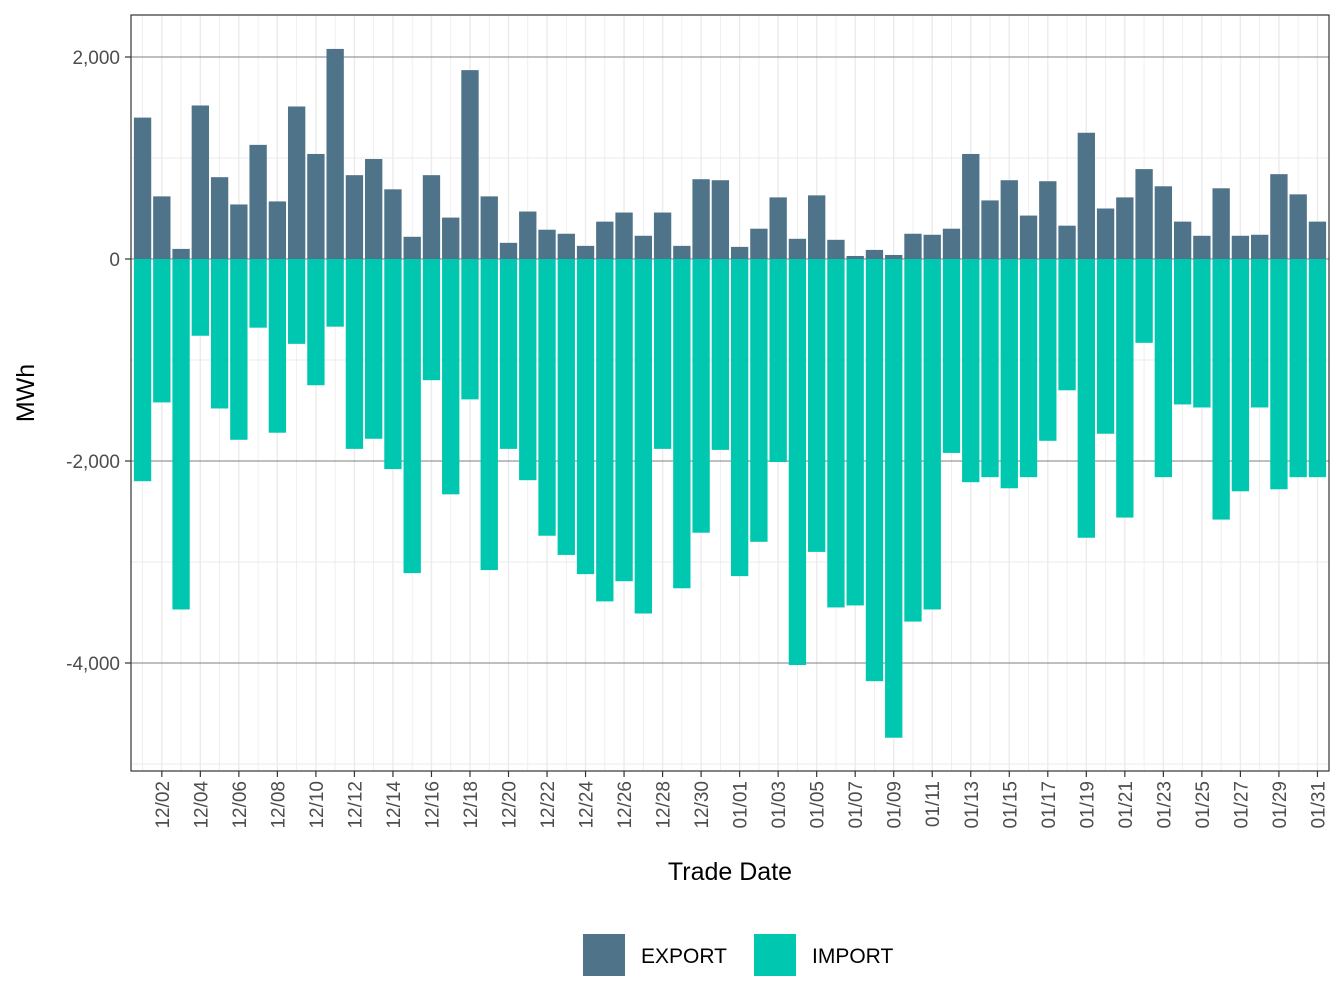 The image size is (1344, 1008). Describe the element at coordinates (548, 805) in the screenshot. I see `x-tick-label: 12/22` at that location.